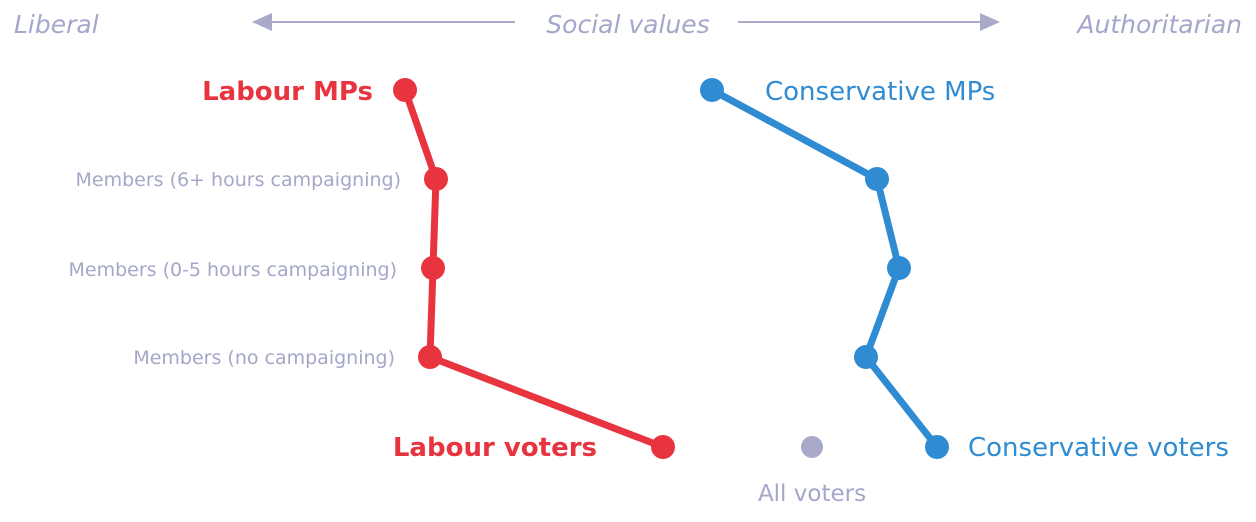 The height and width of the screenshot is (522, 1256). I want to click on axis: Liberal Social values Authoritarian, so click(628, 24).